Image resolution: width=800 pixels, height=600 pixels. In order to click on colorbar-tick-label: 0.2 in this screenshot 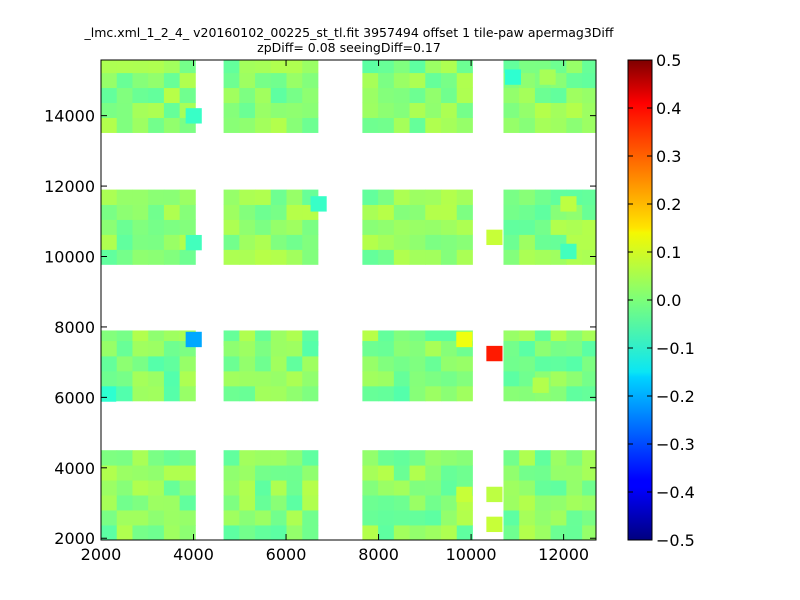, I will do `click(668, 204)`.